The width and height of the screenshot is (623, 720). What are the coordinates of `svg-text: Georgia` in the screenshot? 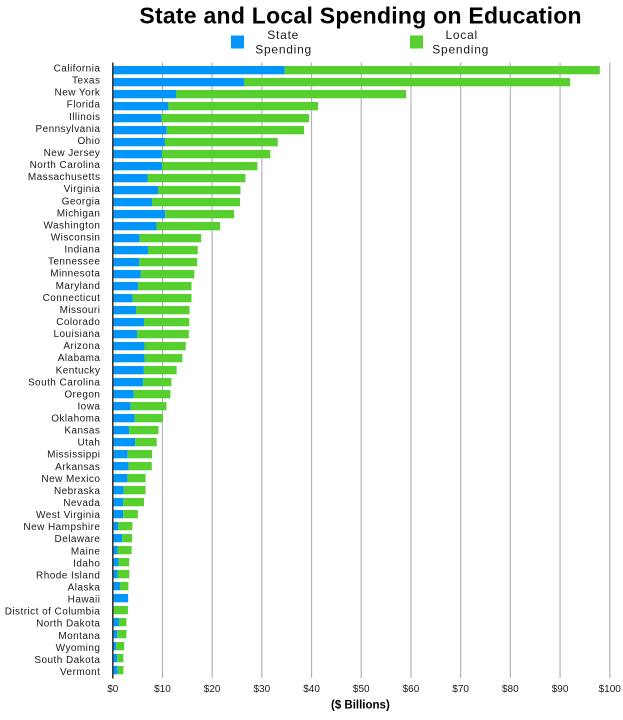 It's located at (81, 201).